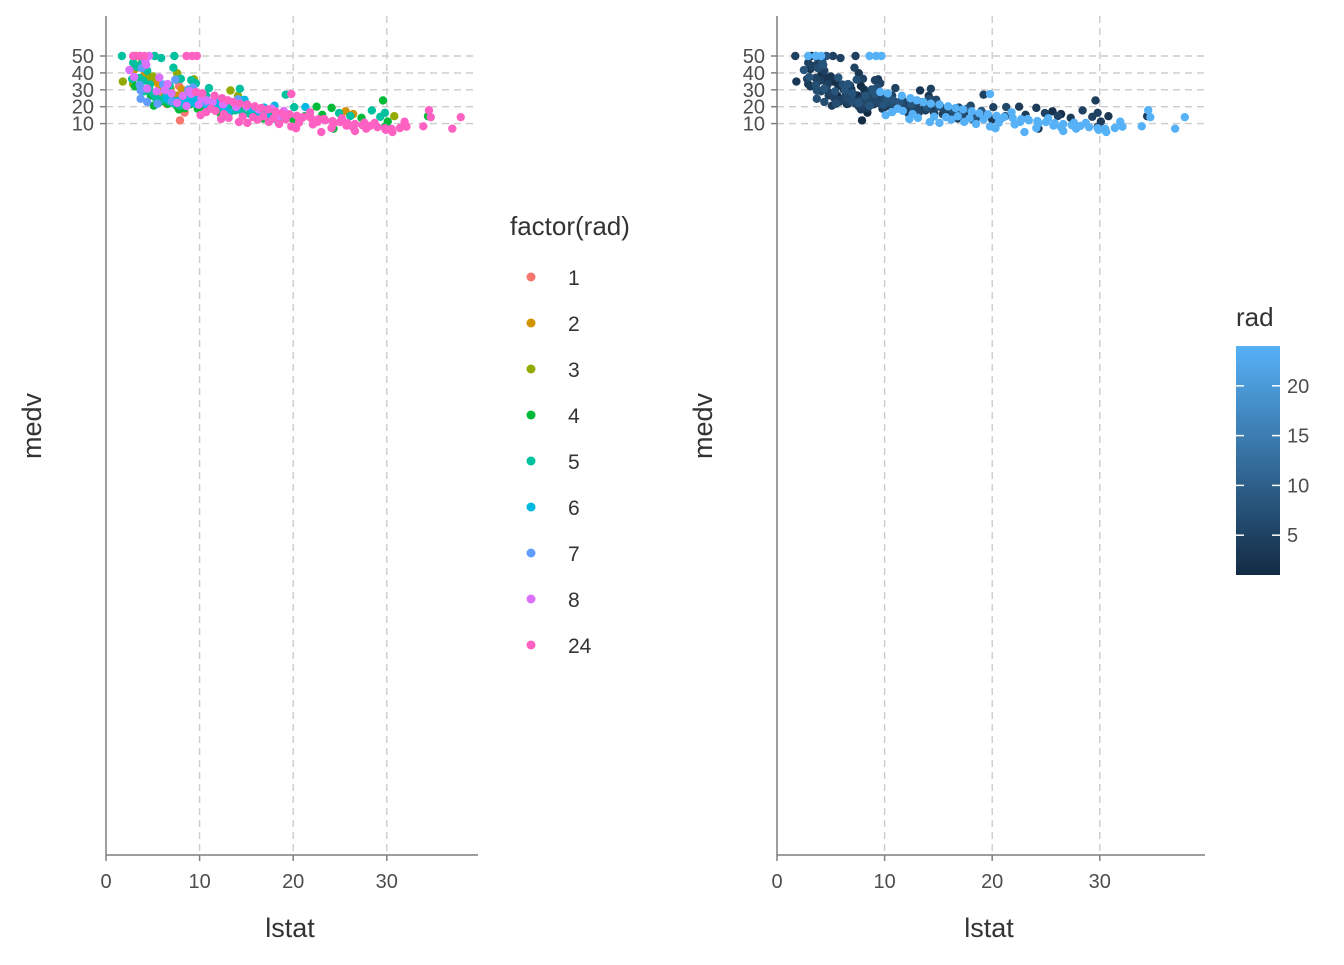 This screenshot has width=1344, height=965. I want to click on legend-label-3: 3, so click(574, 370).